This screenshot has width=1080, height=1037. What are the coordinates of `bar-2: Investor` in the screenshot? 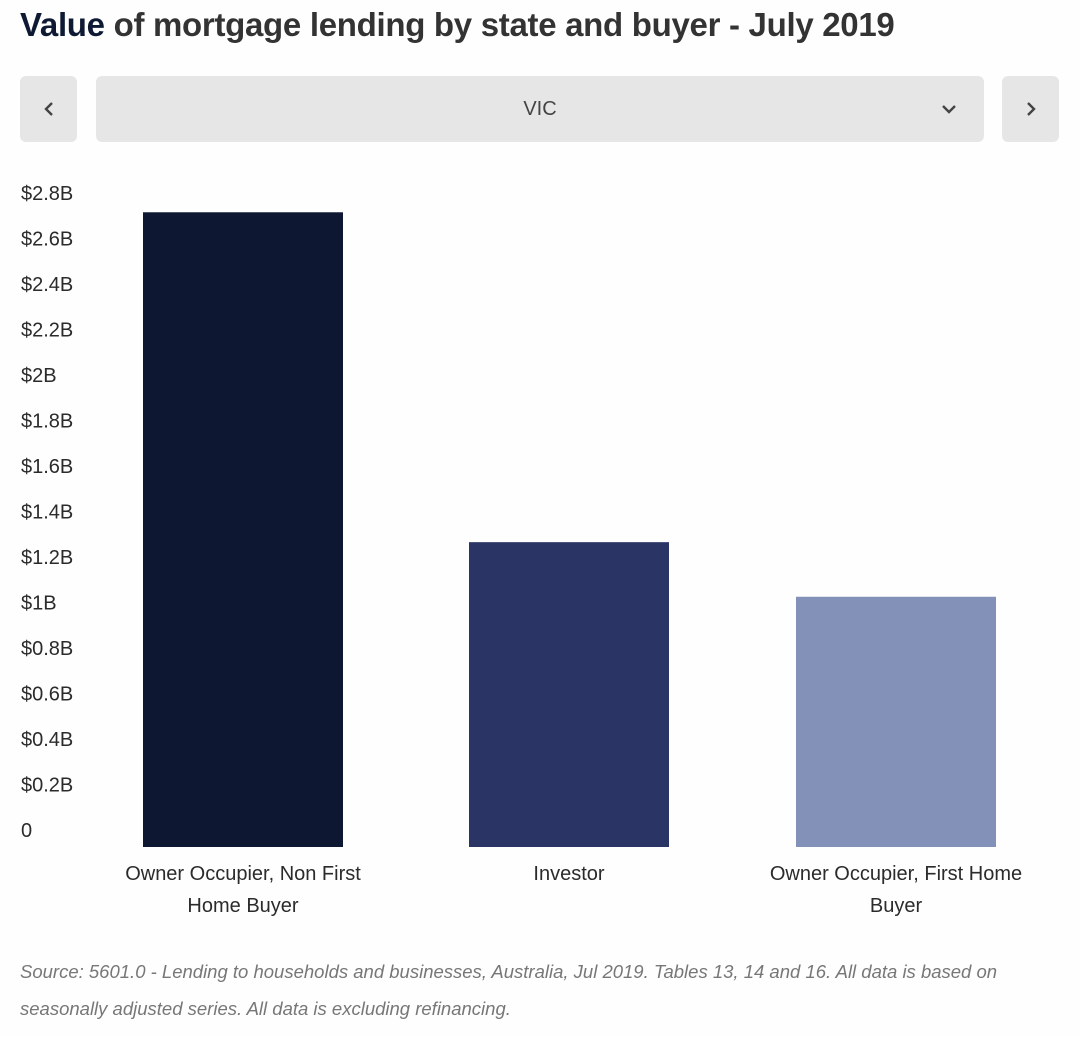 It's located at (569, 694).